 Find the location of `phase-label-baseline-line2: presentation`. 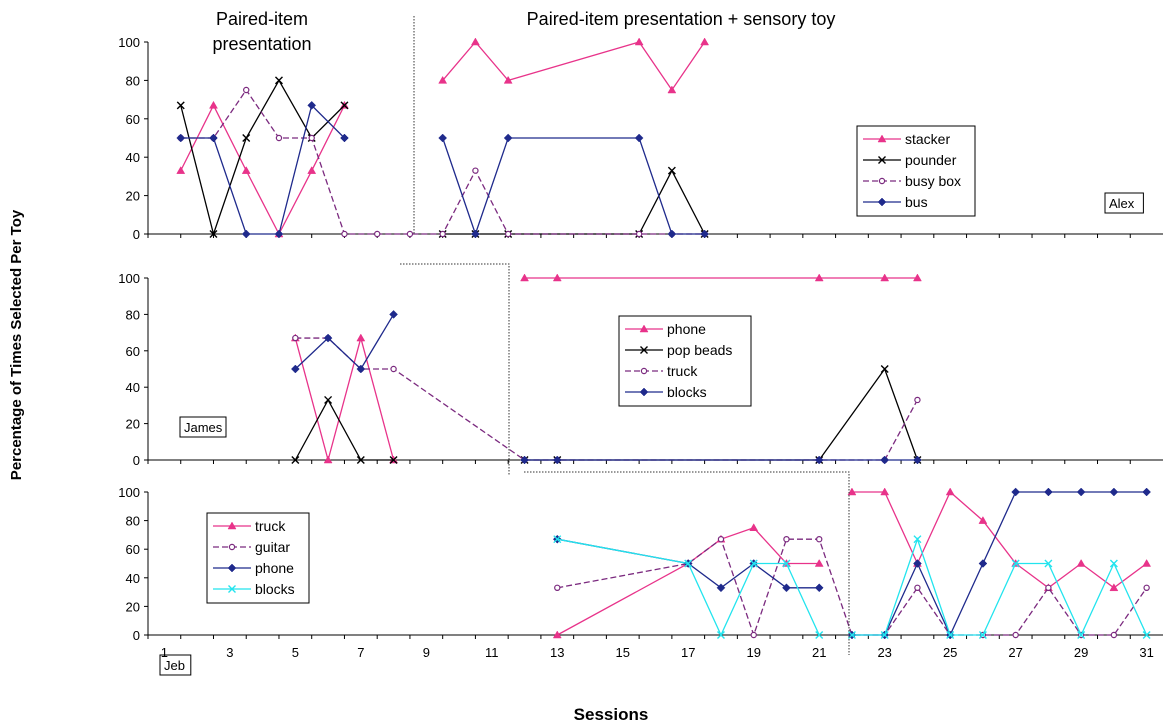

phase-label-baseline-line2: presentation is located at coordinates (261, 44).